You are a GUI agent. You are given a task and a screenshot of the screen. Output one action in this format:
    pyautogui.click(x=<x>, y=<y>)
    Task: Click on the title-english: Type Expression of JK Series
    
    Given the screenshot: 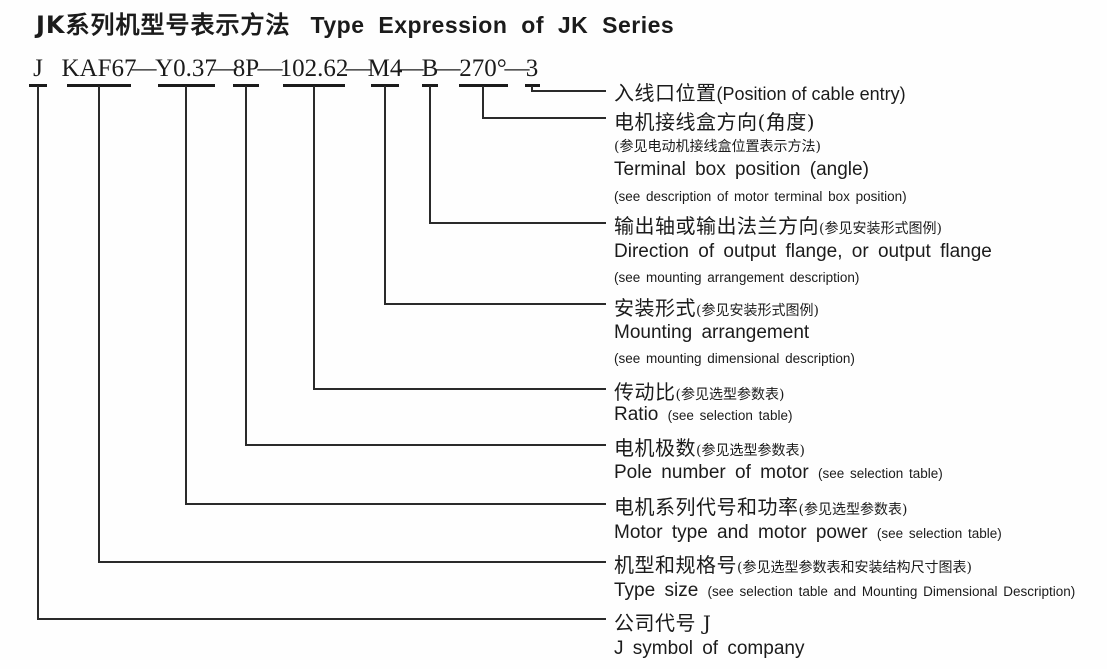 What is the action you would take?
    pyautogui.click(x=492, y=25)
    